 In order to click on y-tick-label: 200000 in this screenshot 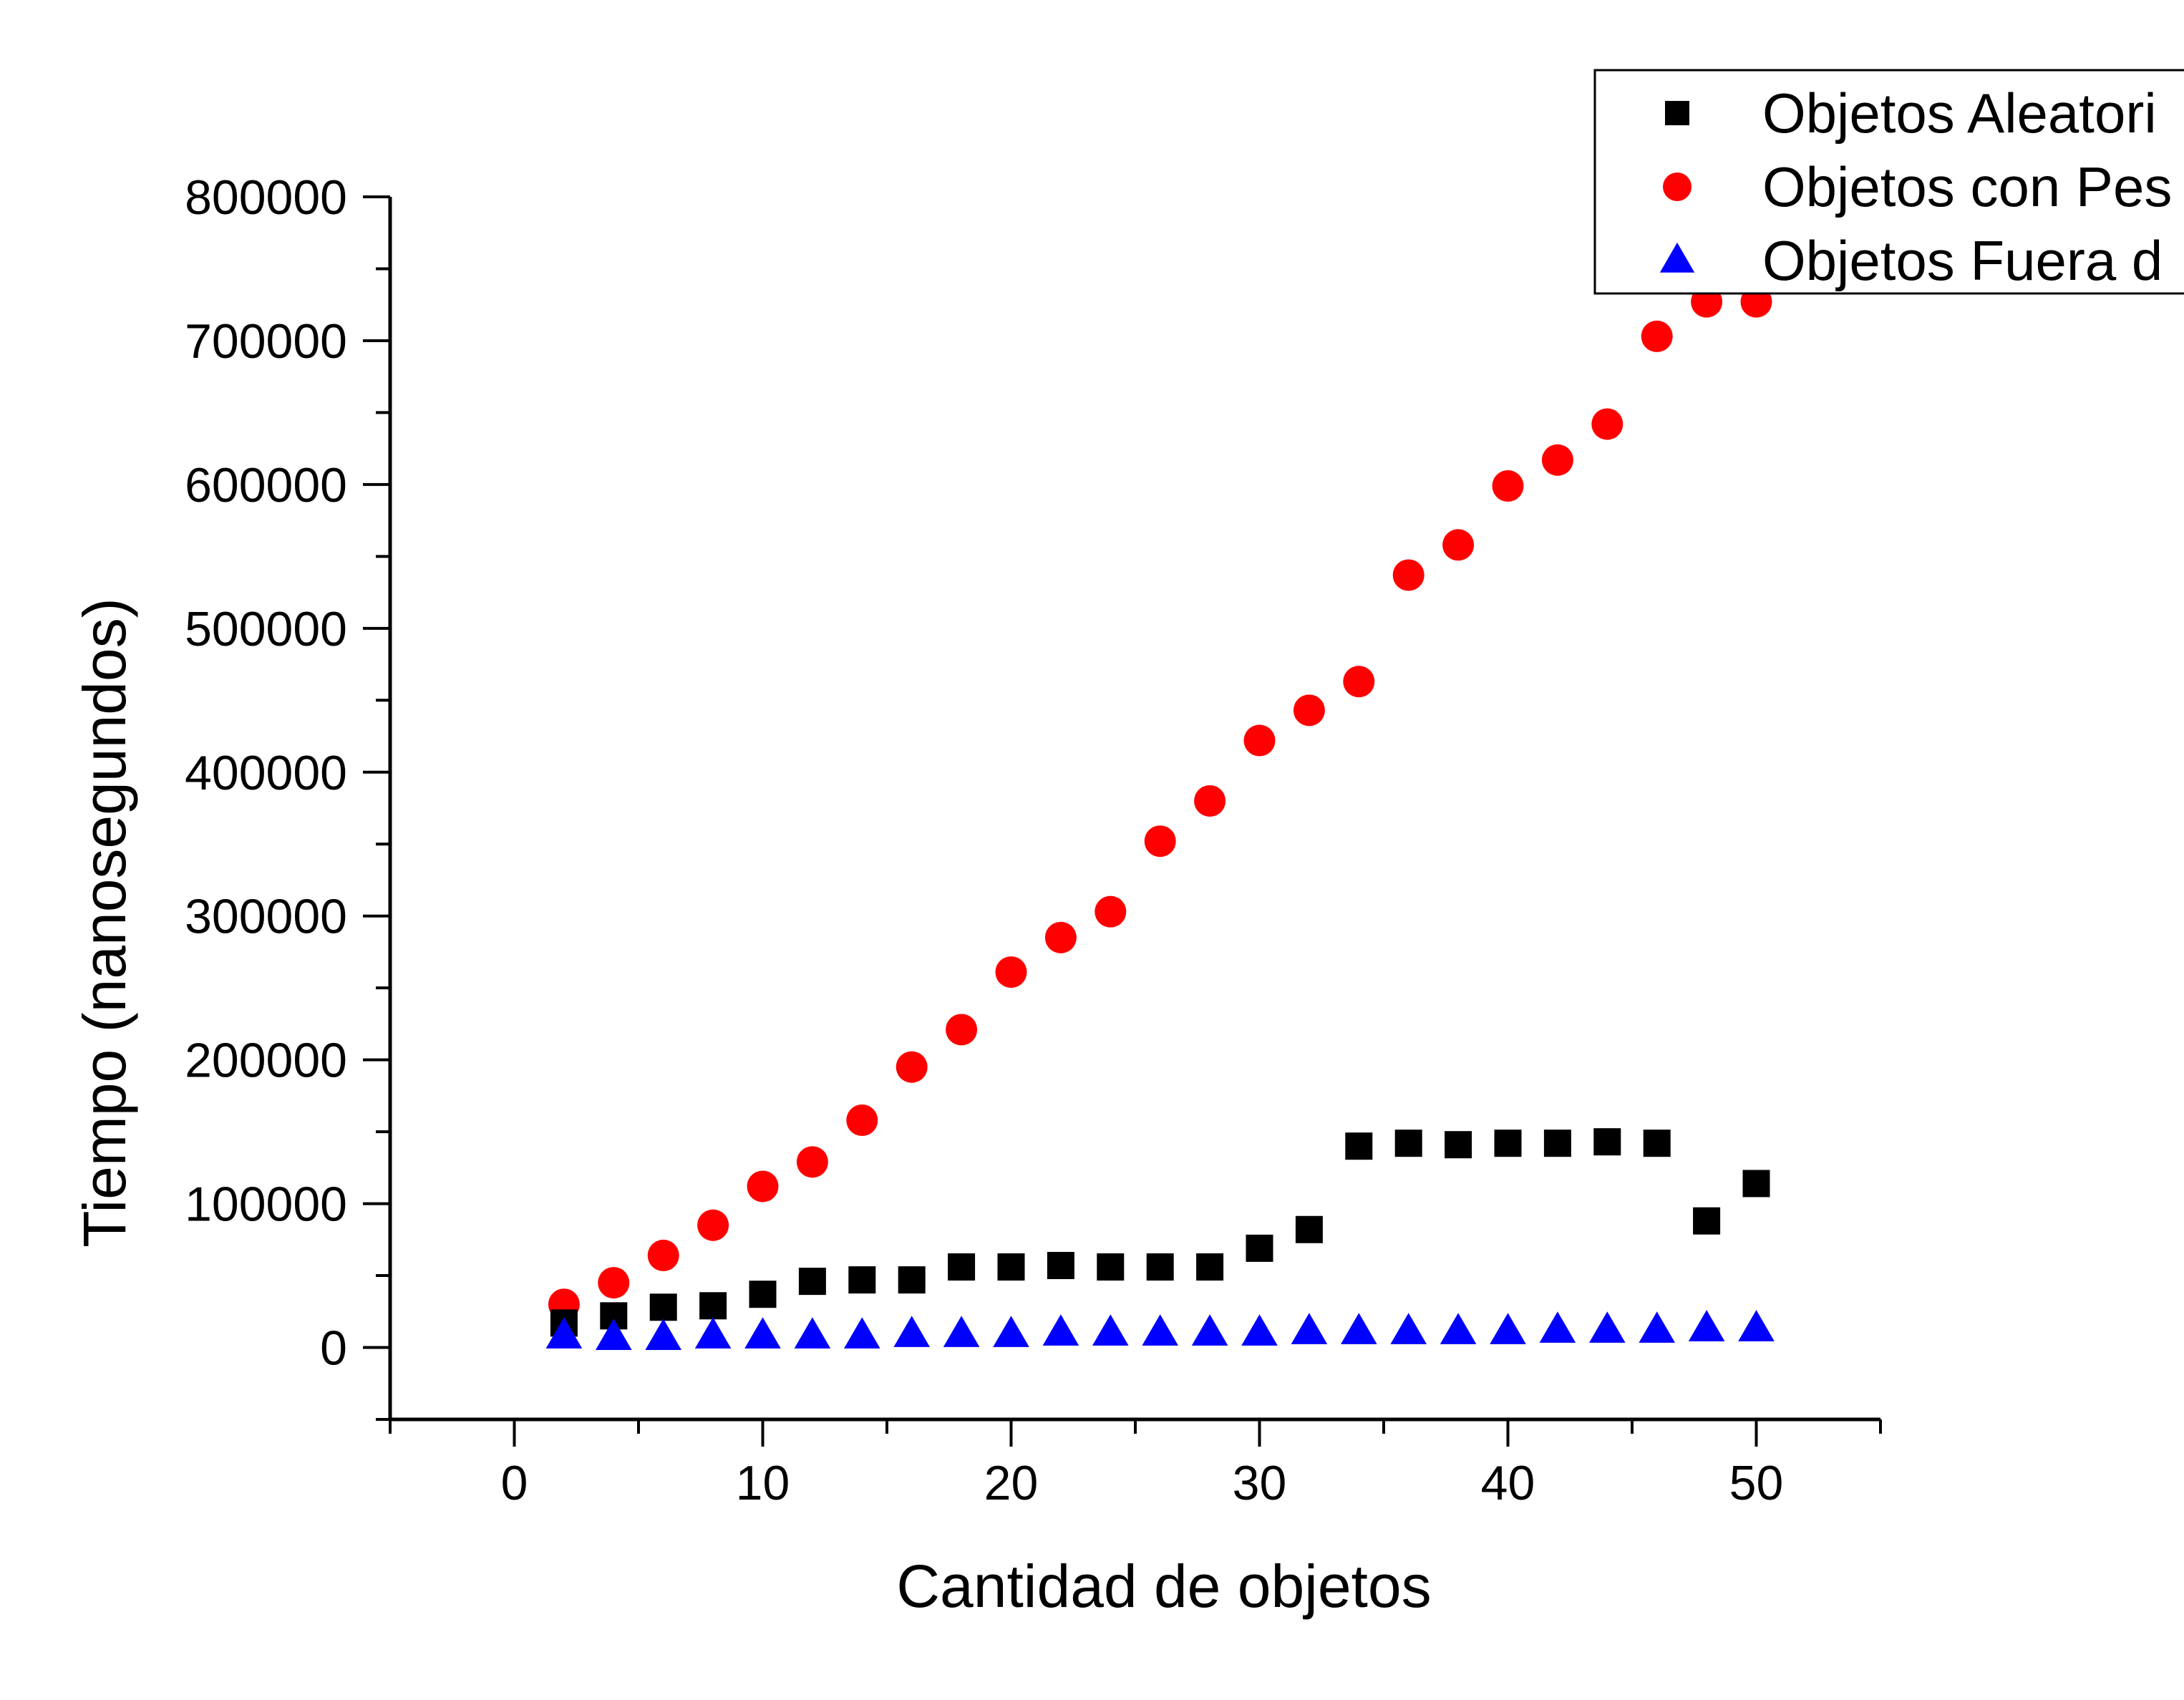, I will do `click(266, 1061)`.